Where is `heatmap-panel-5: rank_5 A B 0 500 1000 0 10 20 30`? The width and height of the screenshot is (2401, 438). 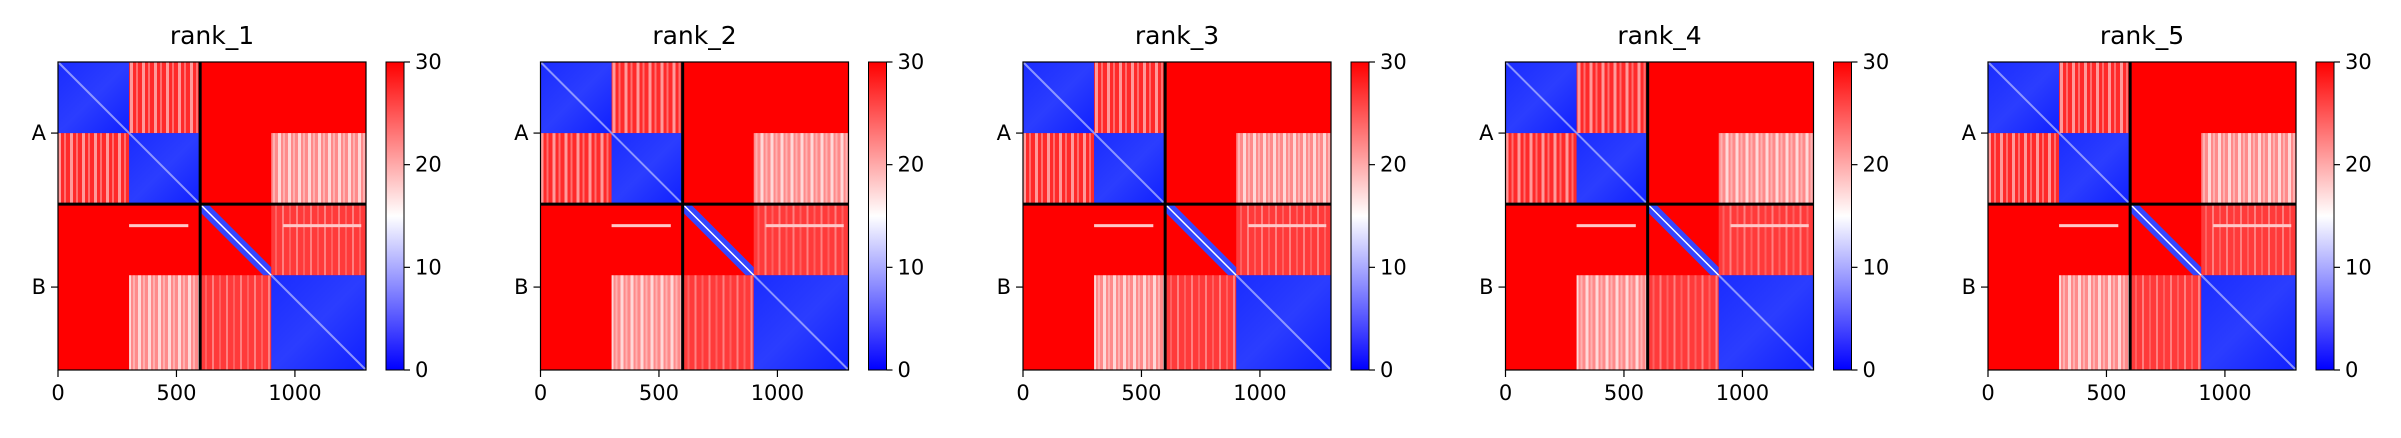
heatmap-panel-5: rank_5 A B 0 500 1000 0 10 20 30 is located at coordinates (2167, 213).